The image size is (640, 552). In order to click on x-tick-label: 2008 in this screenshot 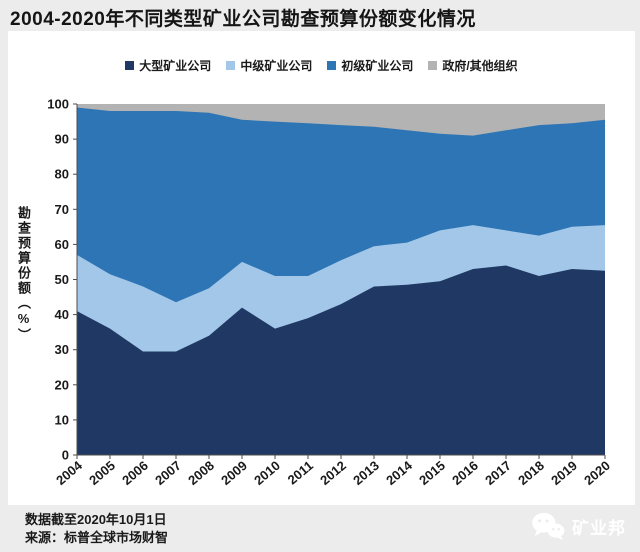, I will do `click(201, 473)`.